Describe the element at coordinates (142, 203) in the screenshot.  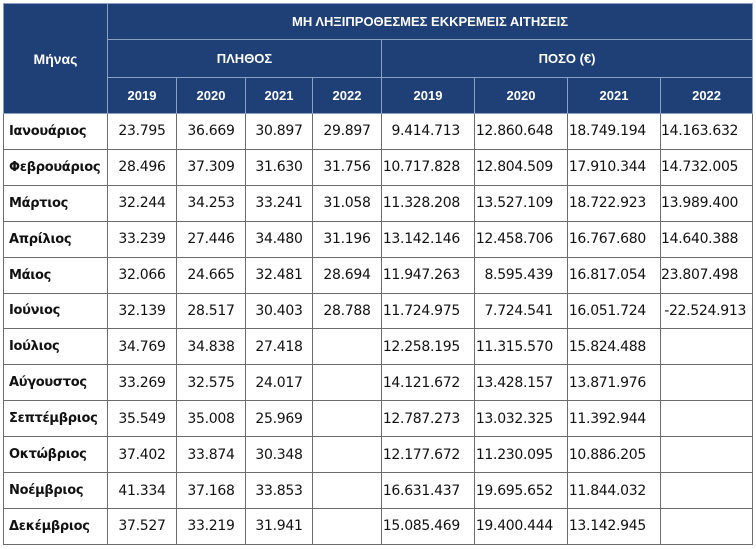
I see `count-cell: 32.244` at that location.